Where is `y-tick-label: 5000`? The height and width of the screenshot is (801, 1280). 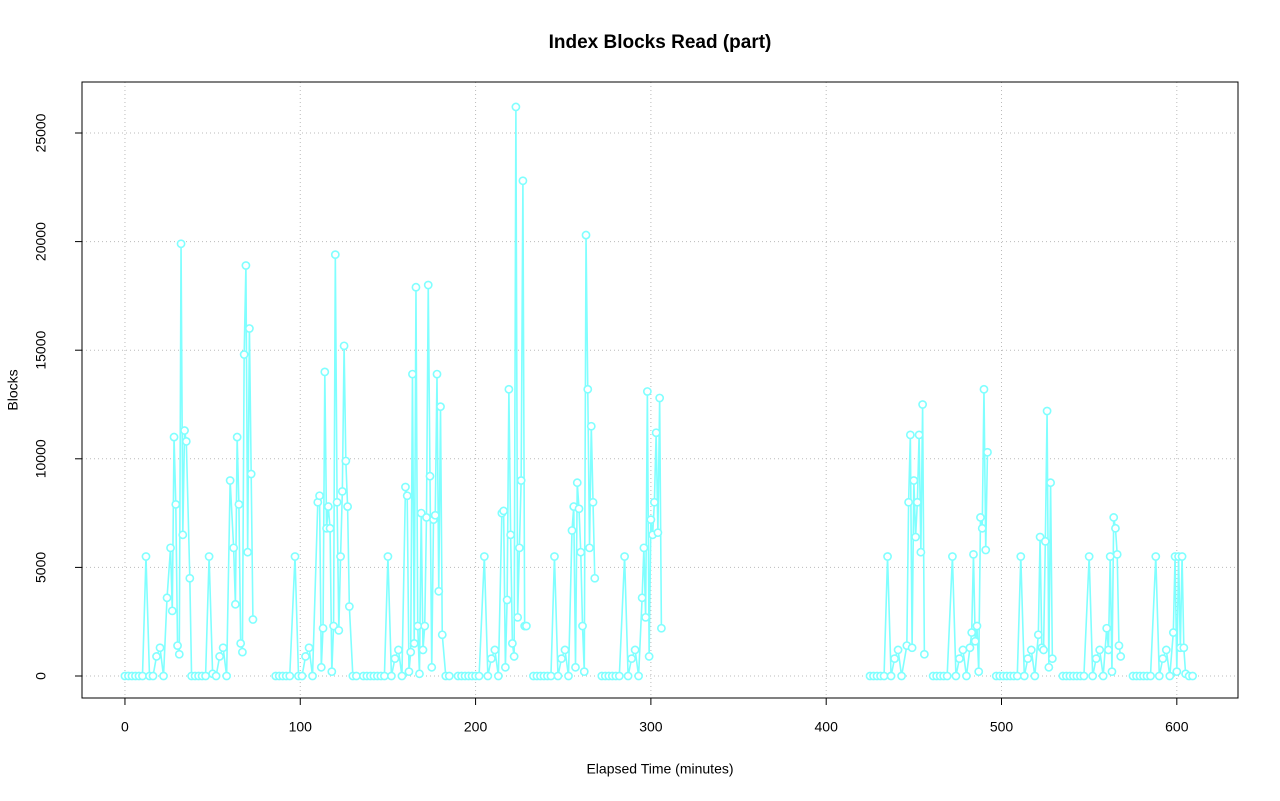
y-tick-label: 5000 is located at coordinates (41, 567).